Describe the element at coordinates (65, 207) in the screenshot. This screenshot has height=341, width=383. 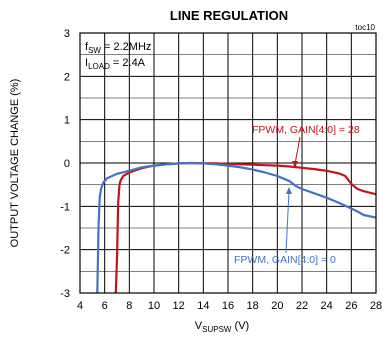
I see `y-tick-label: -1` at that location.